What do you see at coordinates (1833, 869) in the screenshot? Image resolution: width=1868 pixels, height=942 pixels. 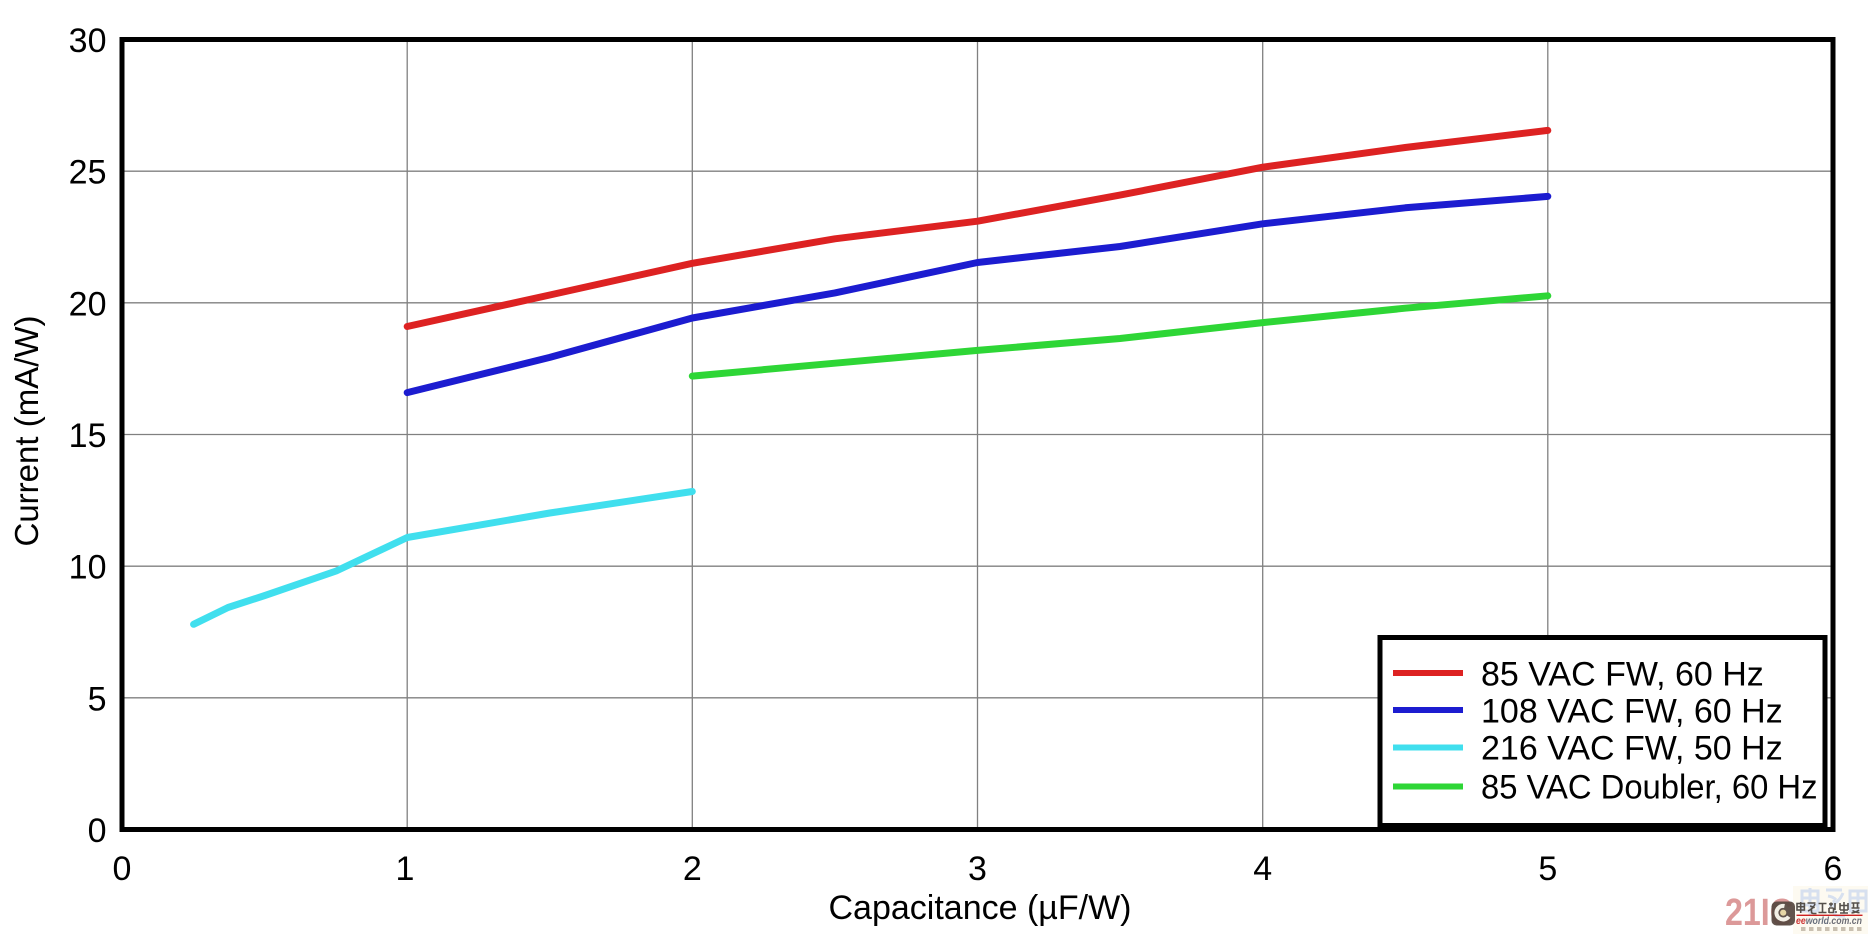 I see `svg-text: 6` at bounding box center [1833, 869].